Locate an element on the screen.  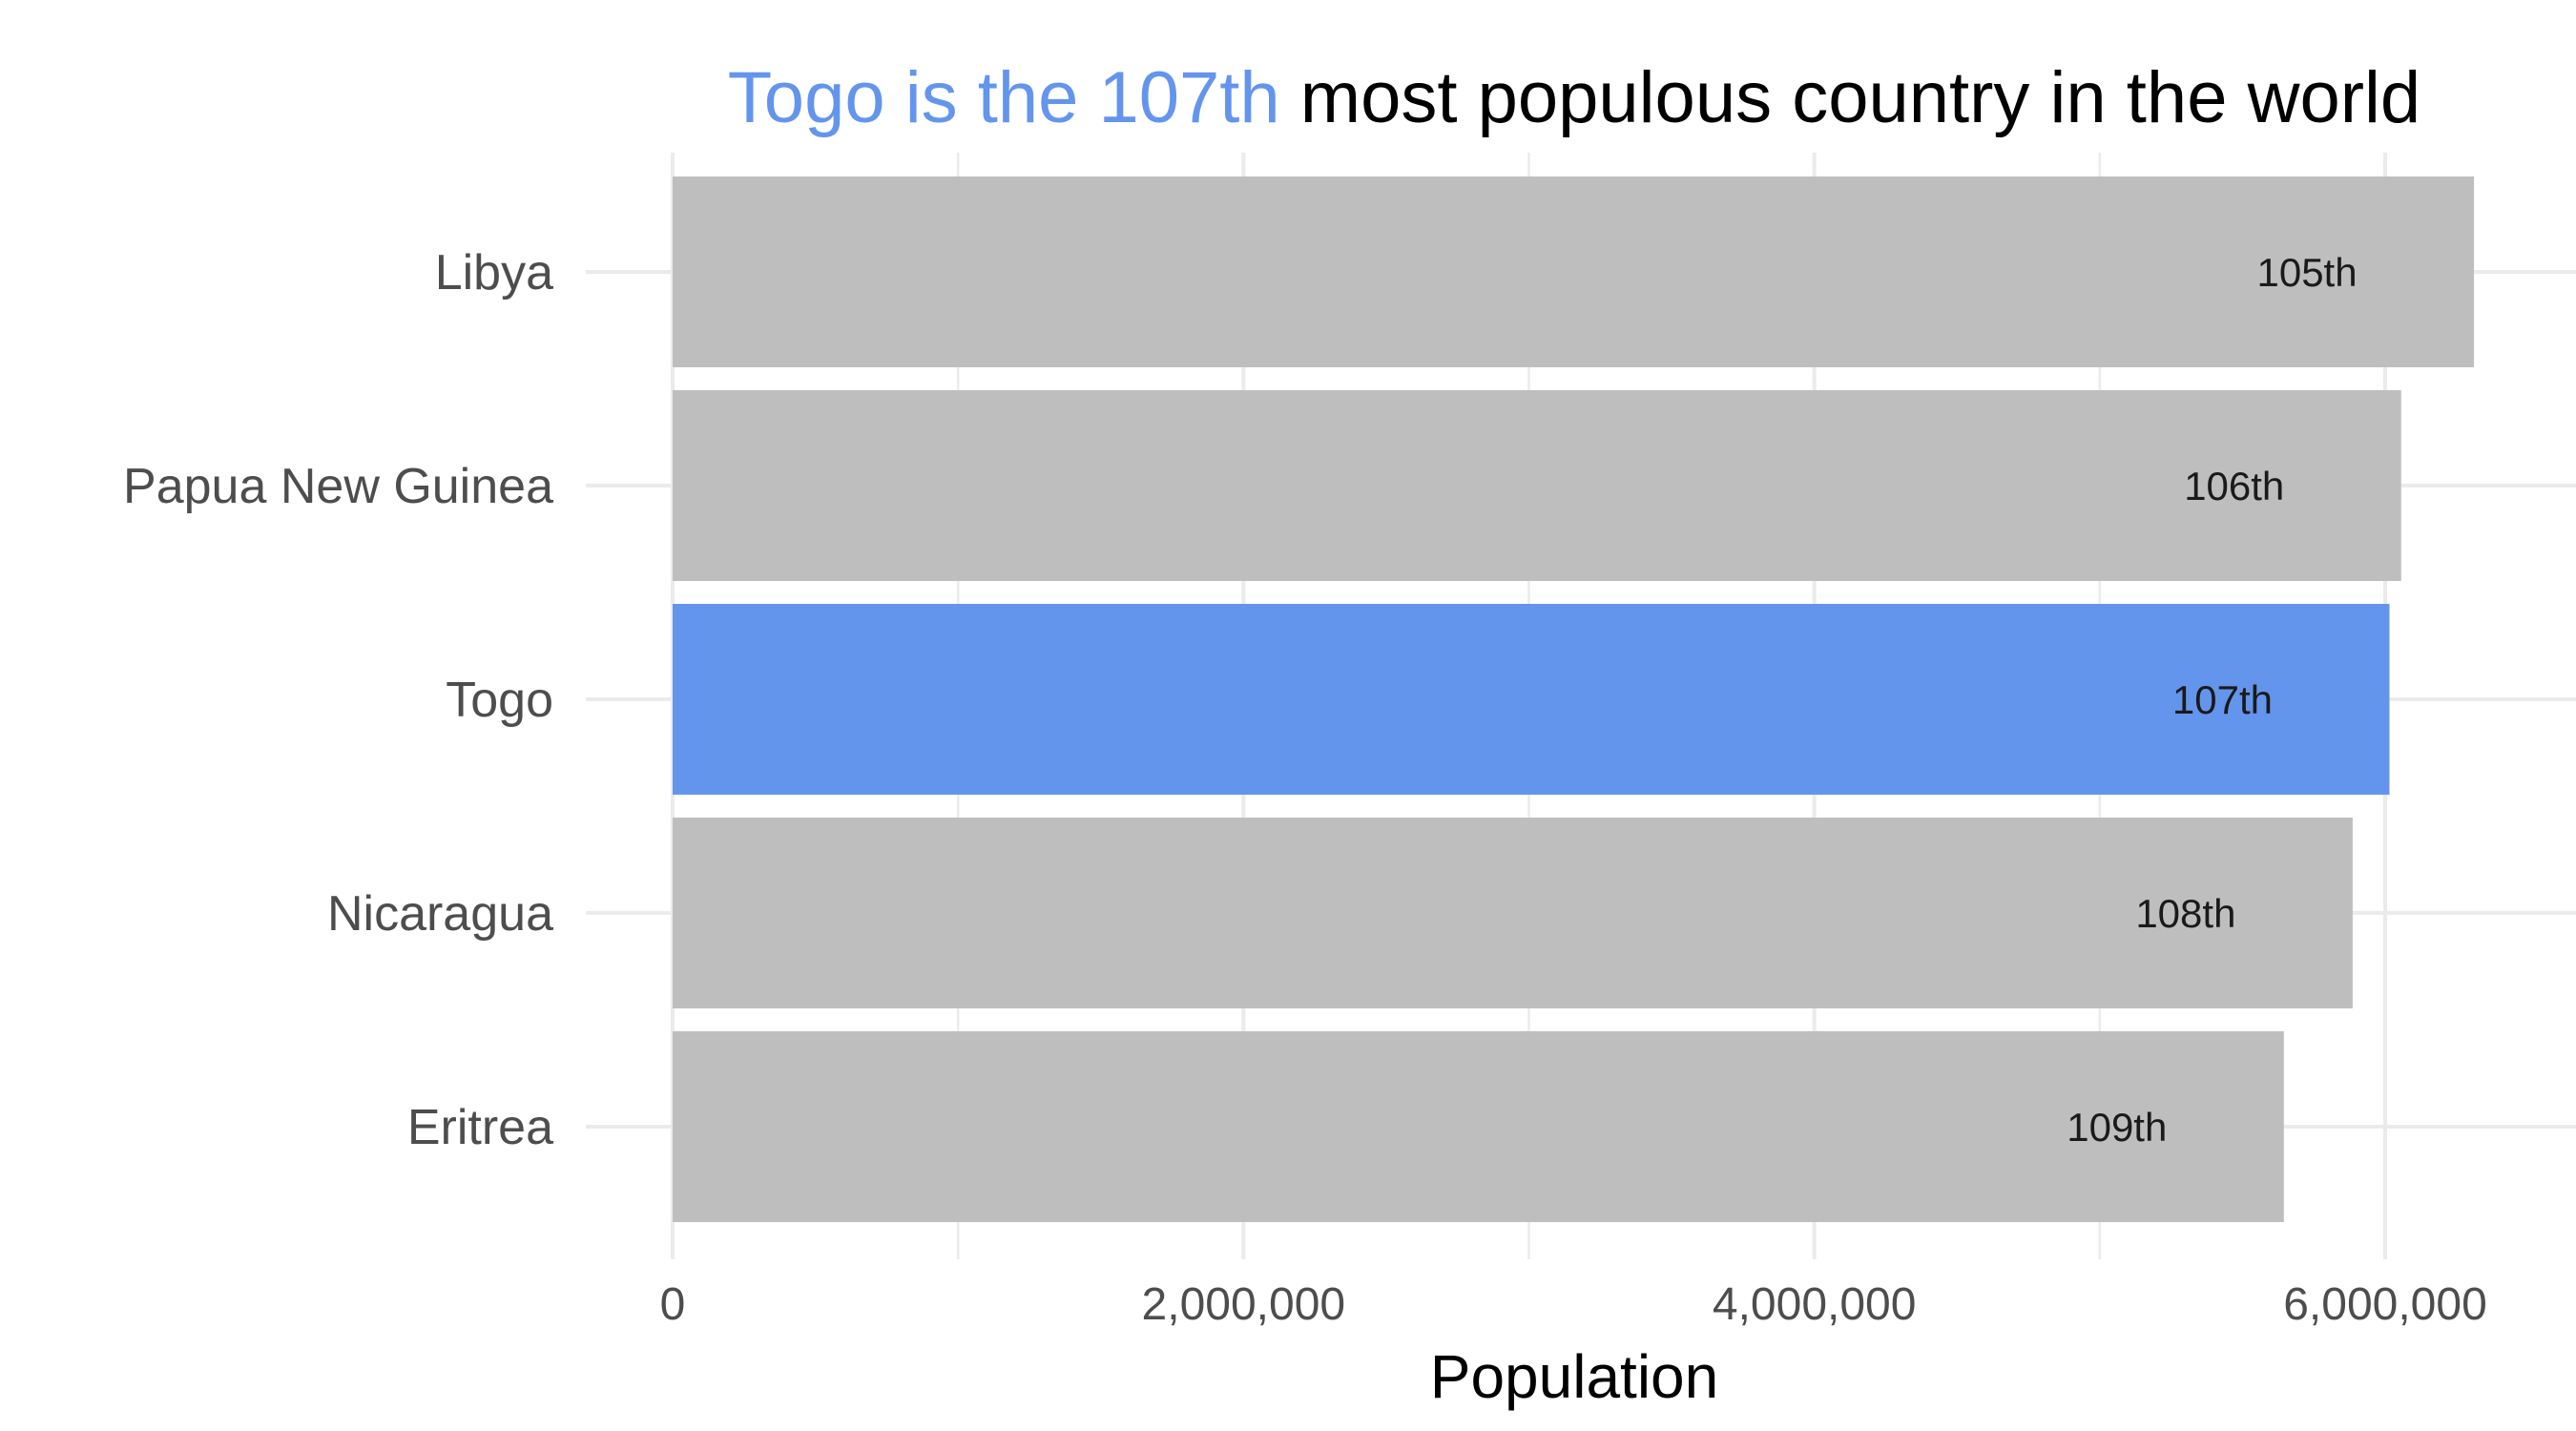
bar-value-label: 109th is located at coordinates (2117, 1127).